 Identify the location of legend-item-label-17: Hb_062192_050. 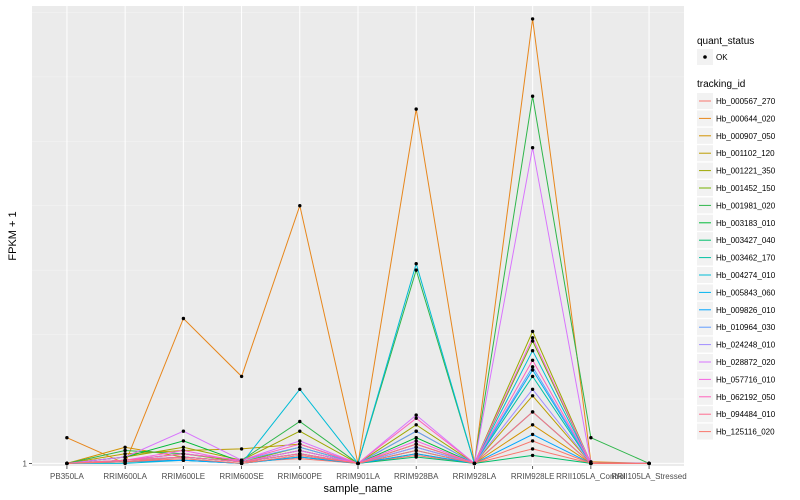
(746, 397).